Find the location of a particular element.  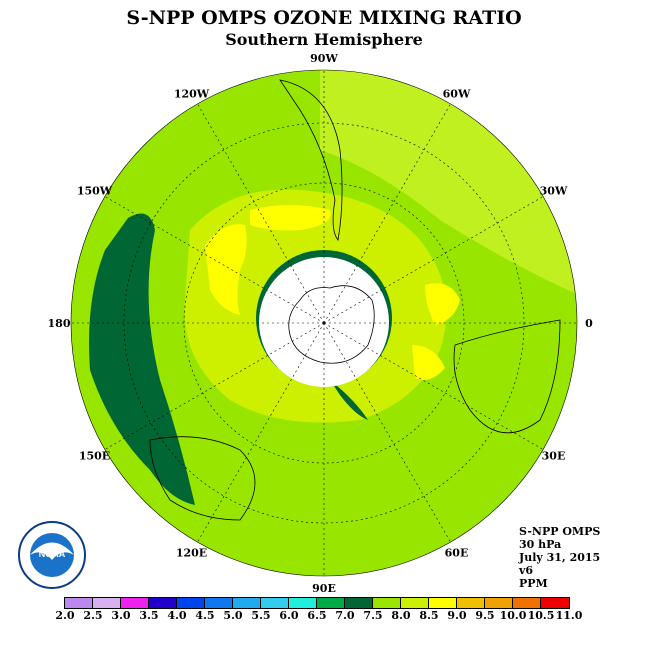

longitude-label: 90E is located at coordinates (324, 588).